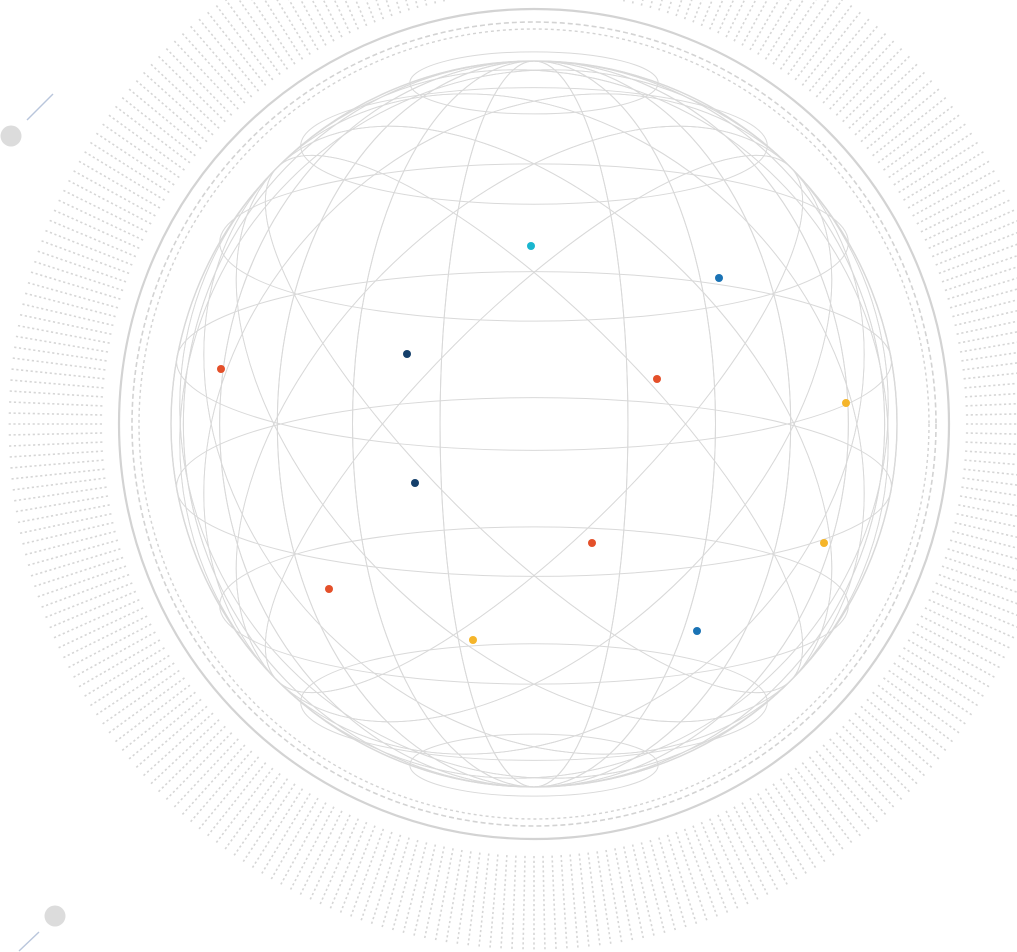 Image resolution: width=1017 pixels, height=952 pixels. I want to click on corner-accents, so click(33, 522).